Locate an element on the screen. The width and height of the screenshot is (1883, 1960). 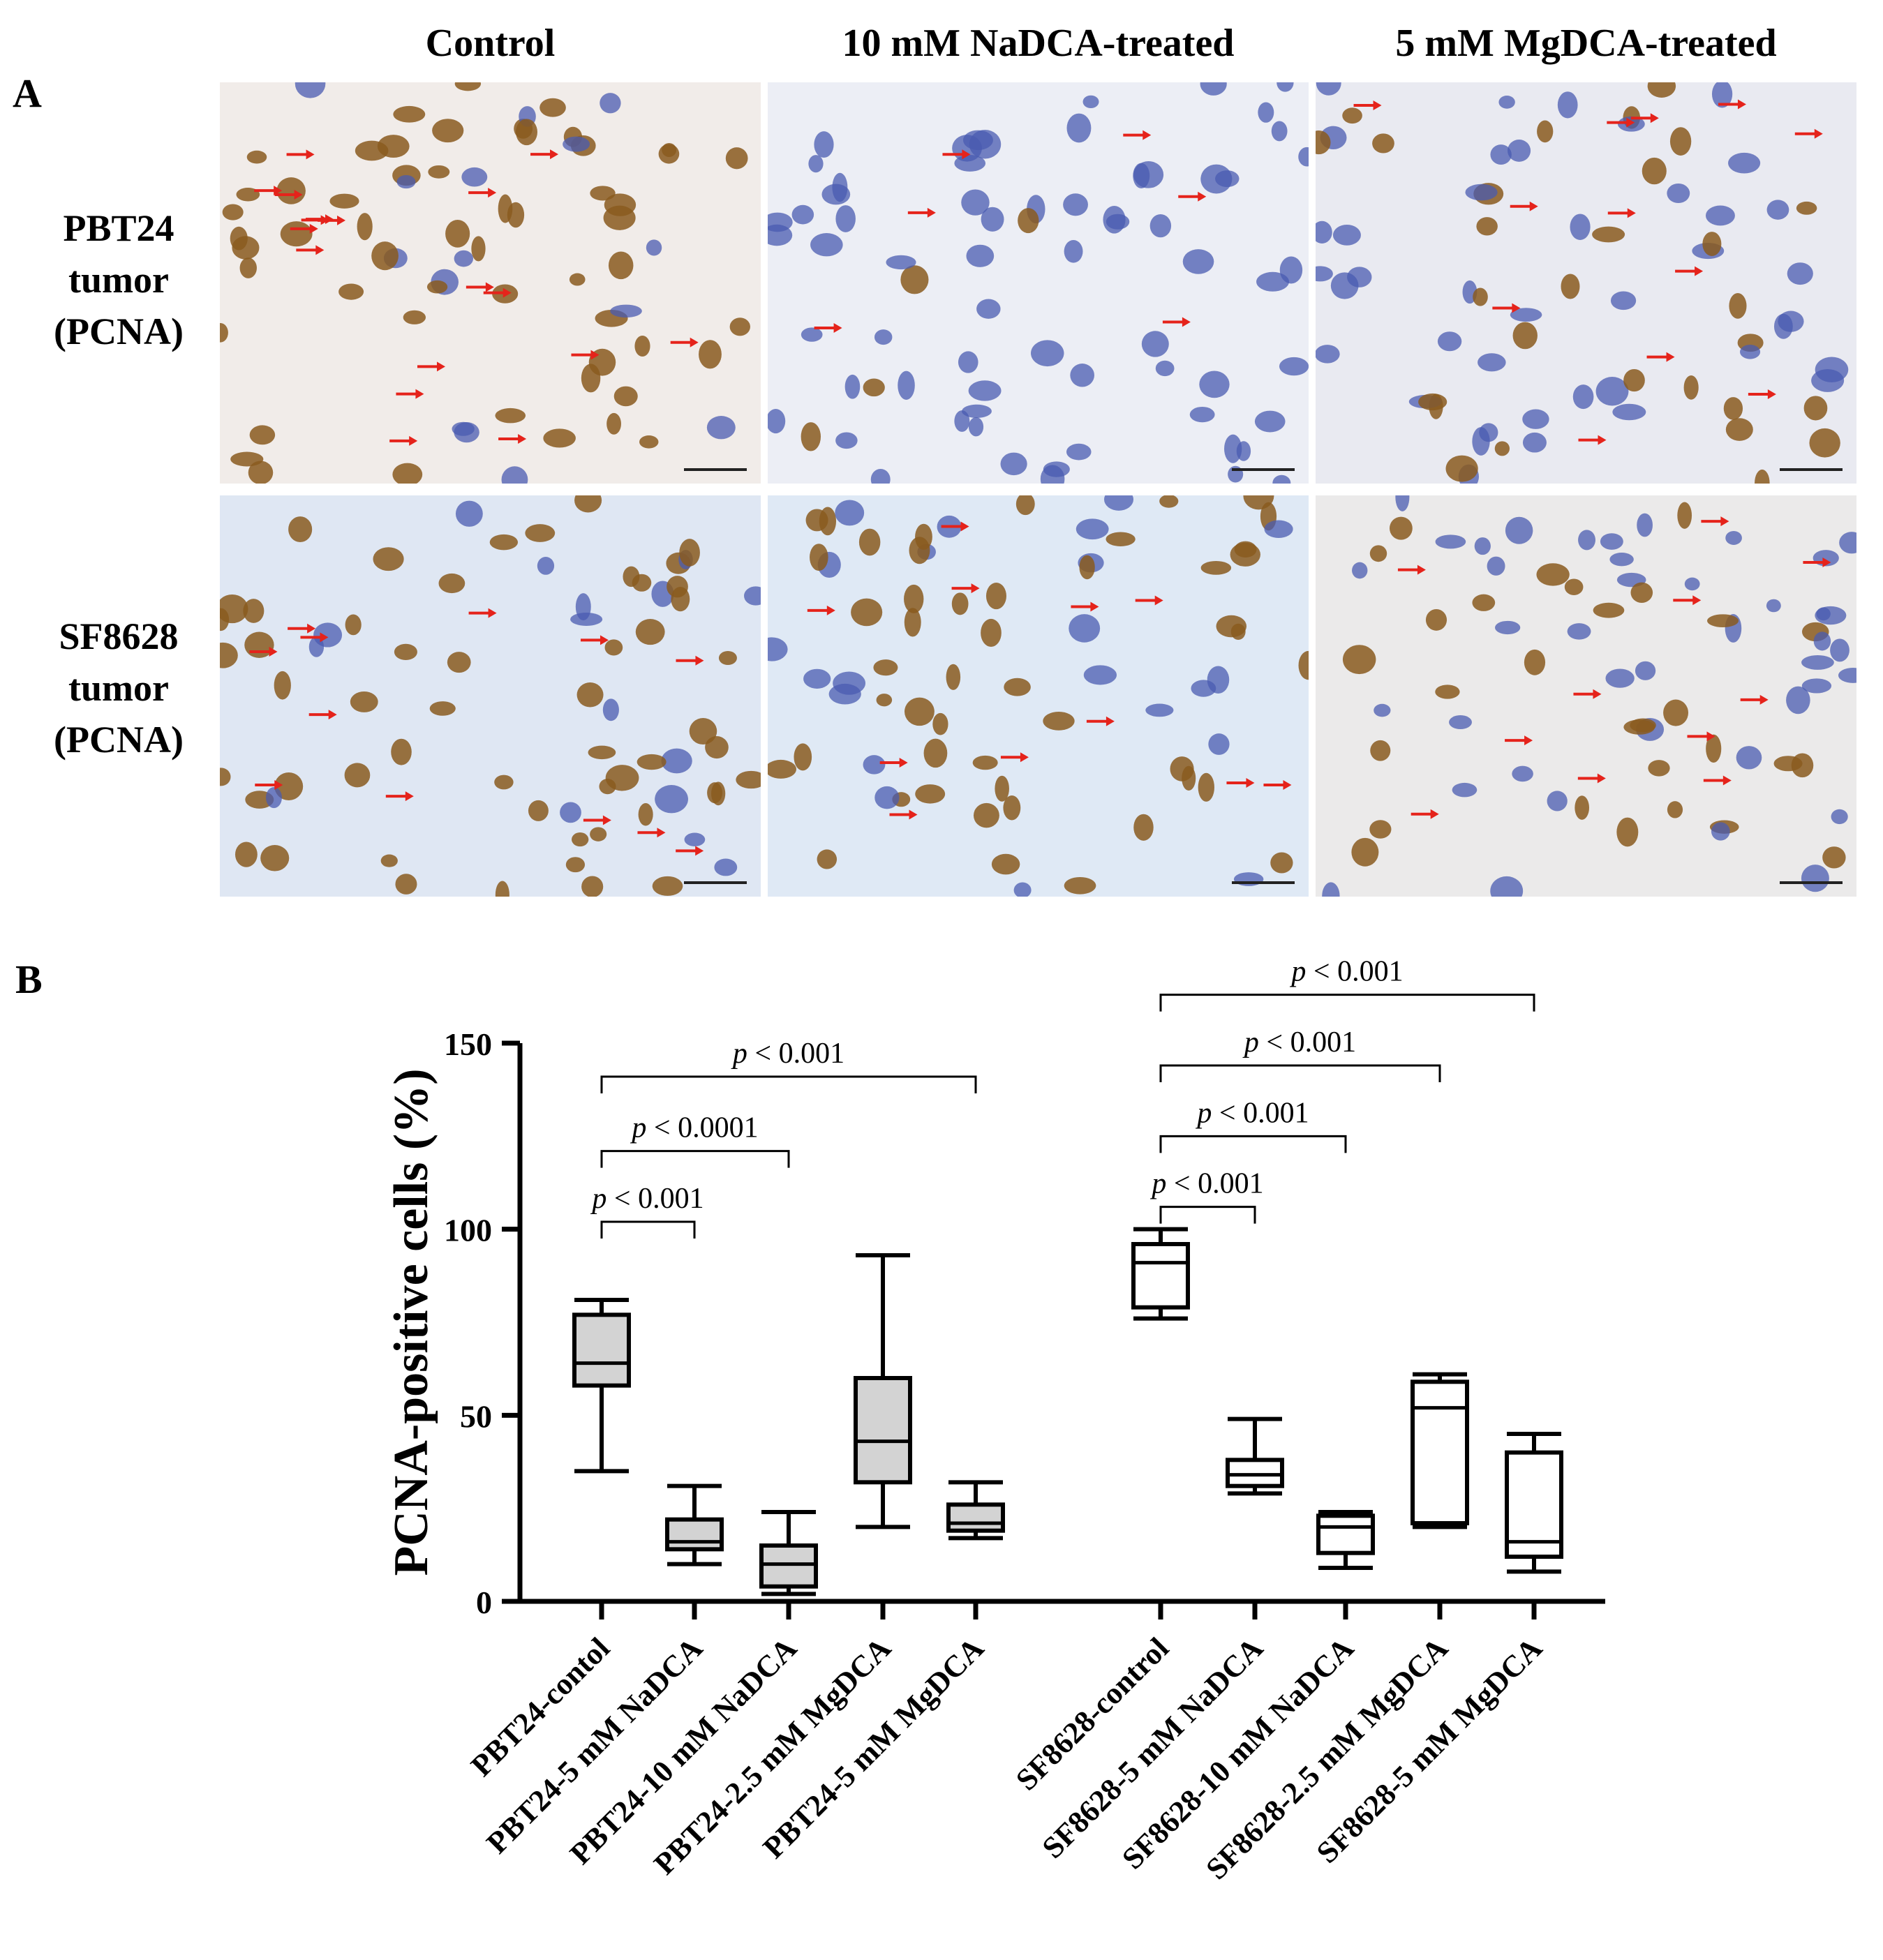
y-axis-label: PCNA-positive cells (%) is located at coordinates (411, 1322).